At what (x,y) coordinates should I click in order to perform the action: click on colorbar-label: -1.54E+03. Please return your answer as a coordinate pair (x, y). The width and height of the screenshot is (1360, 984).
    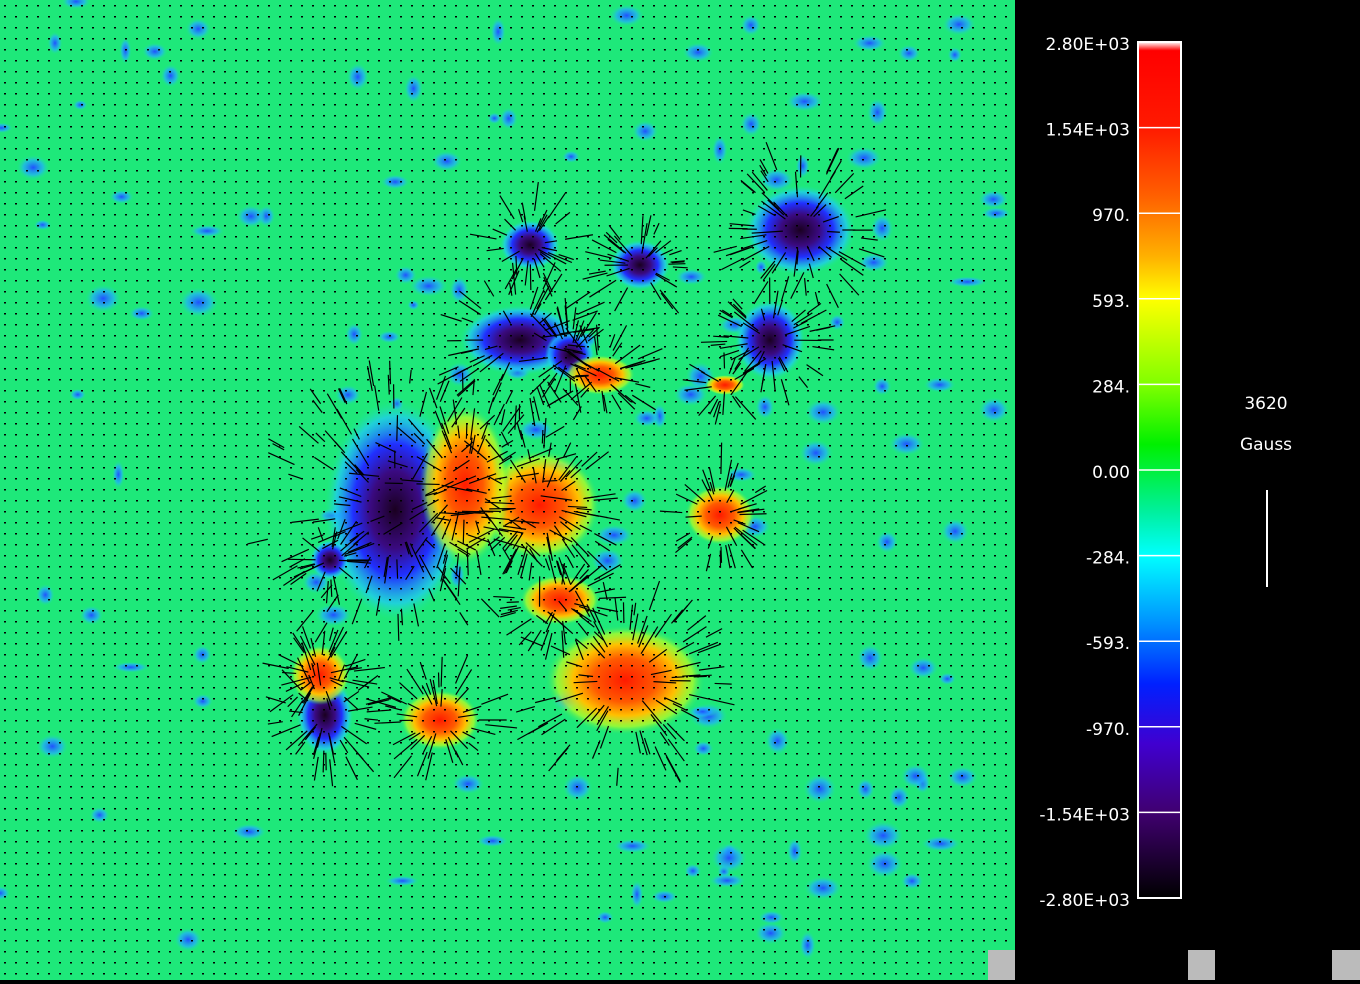
    Looking at the image, I should click on (1084, 815).